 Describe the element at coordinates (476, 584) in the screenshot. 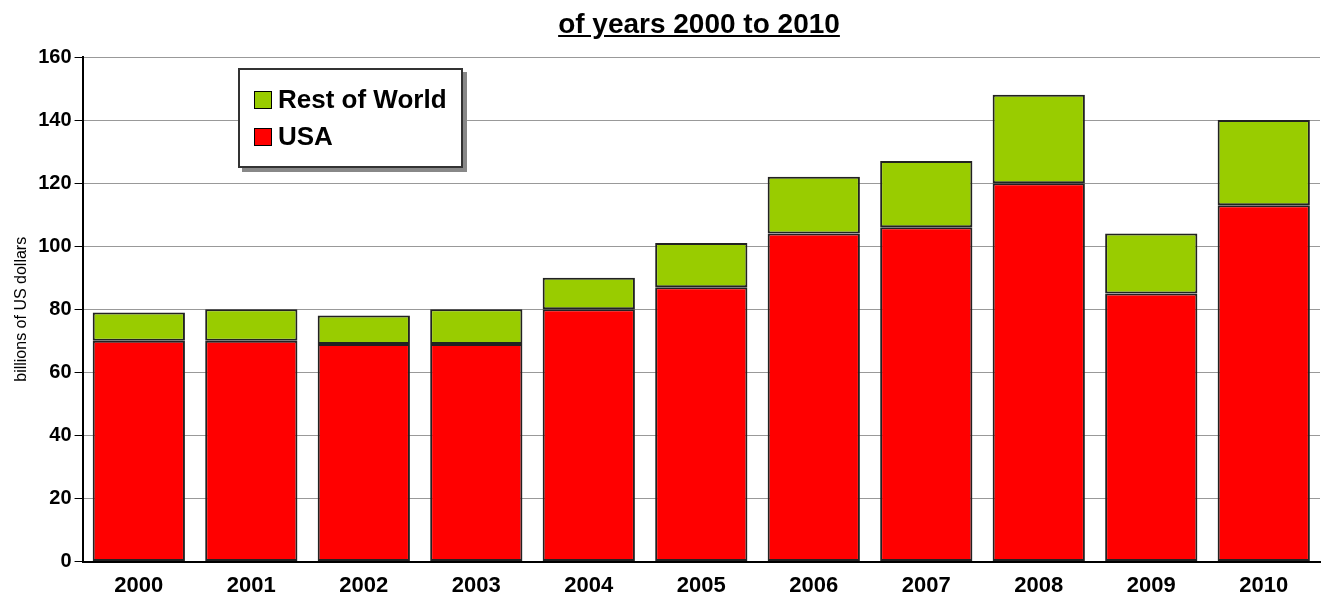

I see `x-tick-label: 2003` at that location.